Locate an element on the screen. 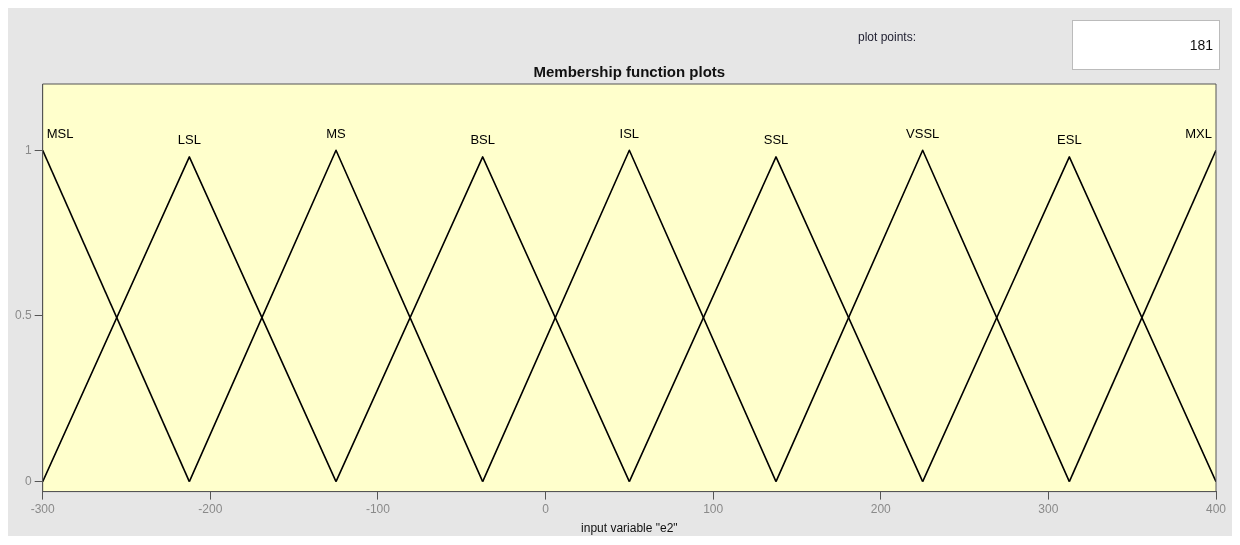 This screenshot has height=545, width=1240. series-label: LSL is located at coordinates (189, 140).